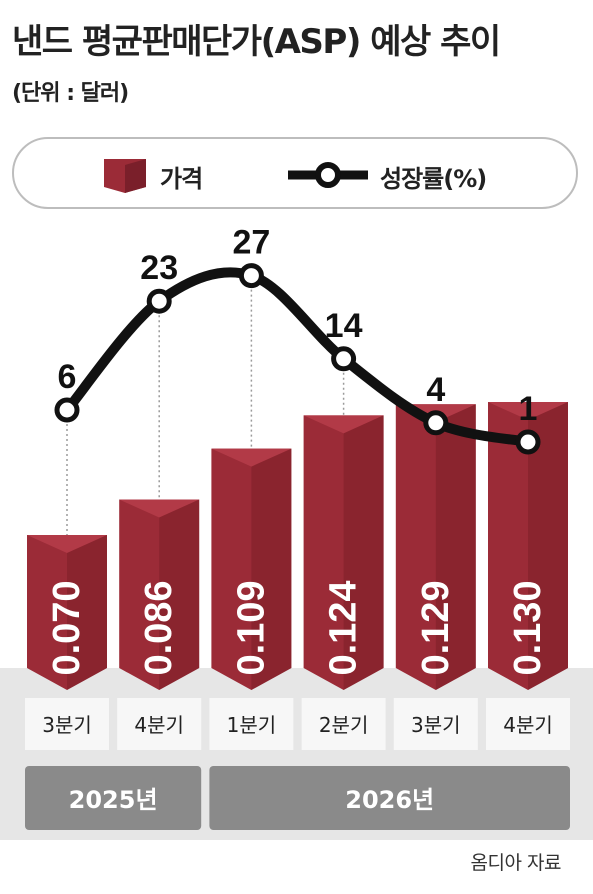 The height and width of the screenshot is (894, 593). Describe the element at coordinates (436, 627) in the screenshot. I see `bar-value-label: 0.129` at that location.